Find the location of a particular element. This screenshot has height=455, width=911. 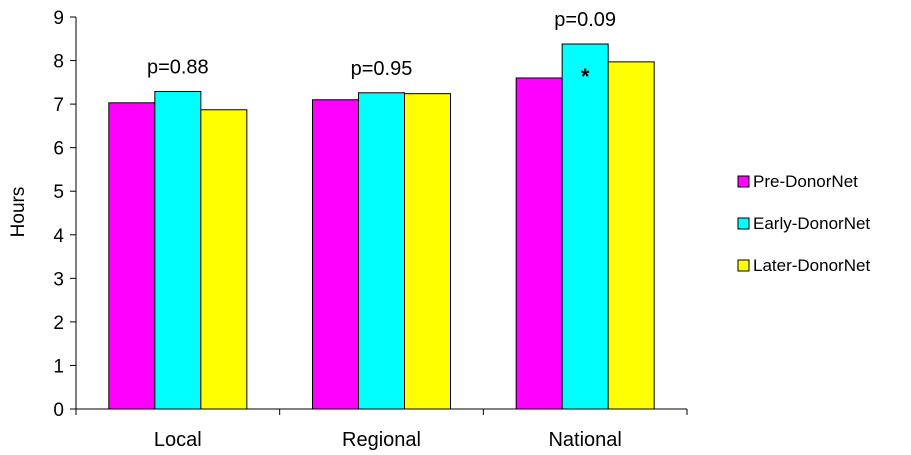

legend-label: Later-DonorNet is located at coordinates (811, 265).